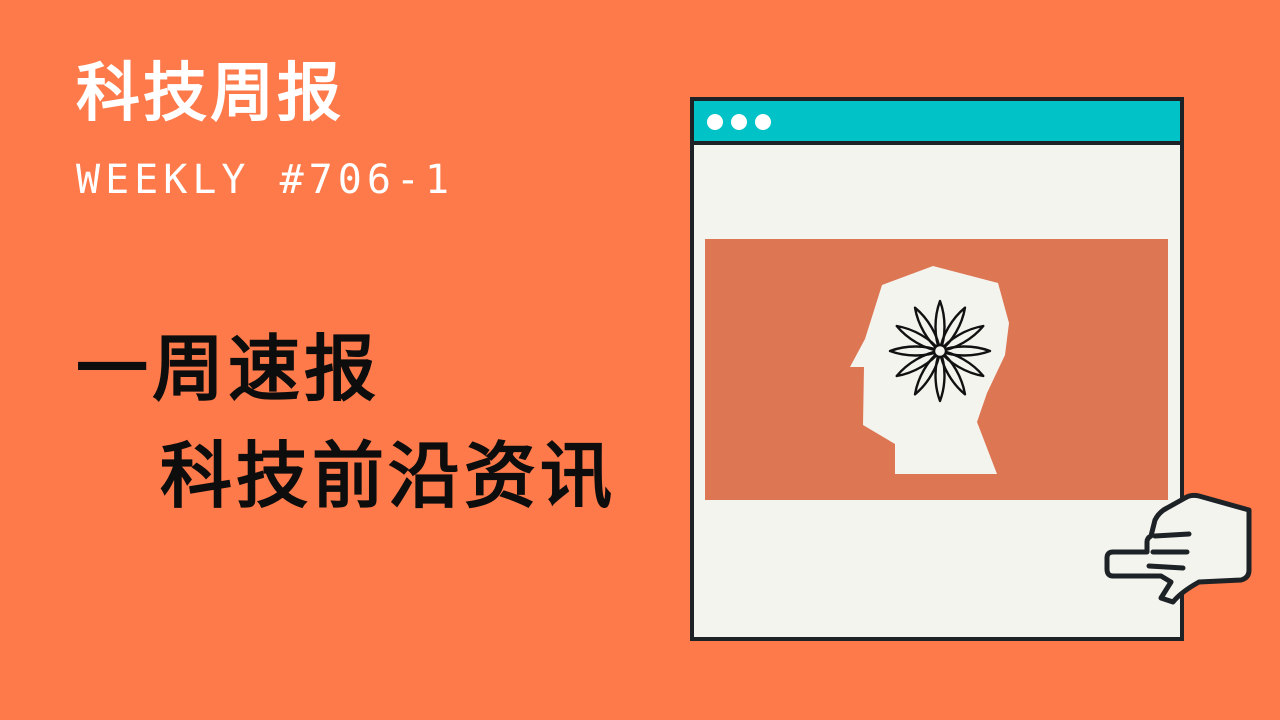 The width and height of the screenshot is (1280, 720). I want to click on page-title: 科技周报, so click(210, 94).